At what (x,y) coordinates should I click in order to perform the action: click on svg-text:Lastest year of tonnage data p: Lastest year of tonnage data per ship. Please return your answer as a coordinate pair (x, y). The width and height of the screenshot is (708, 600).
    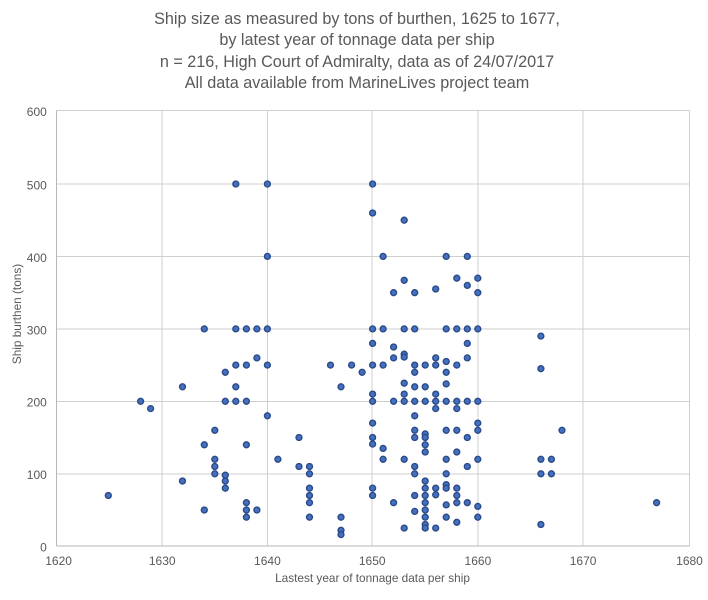
    Looking at the image, I should click on (372, 578).